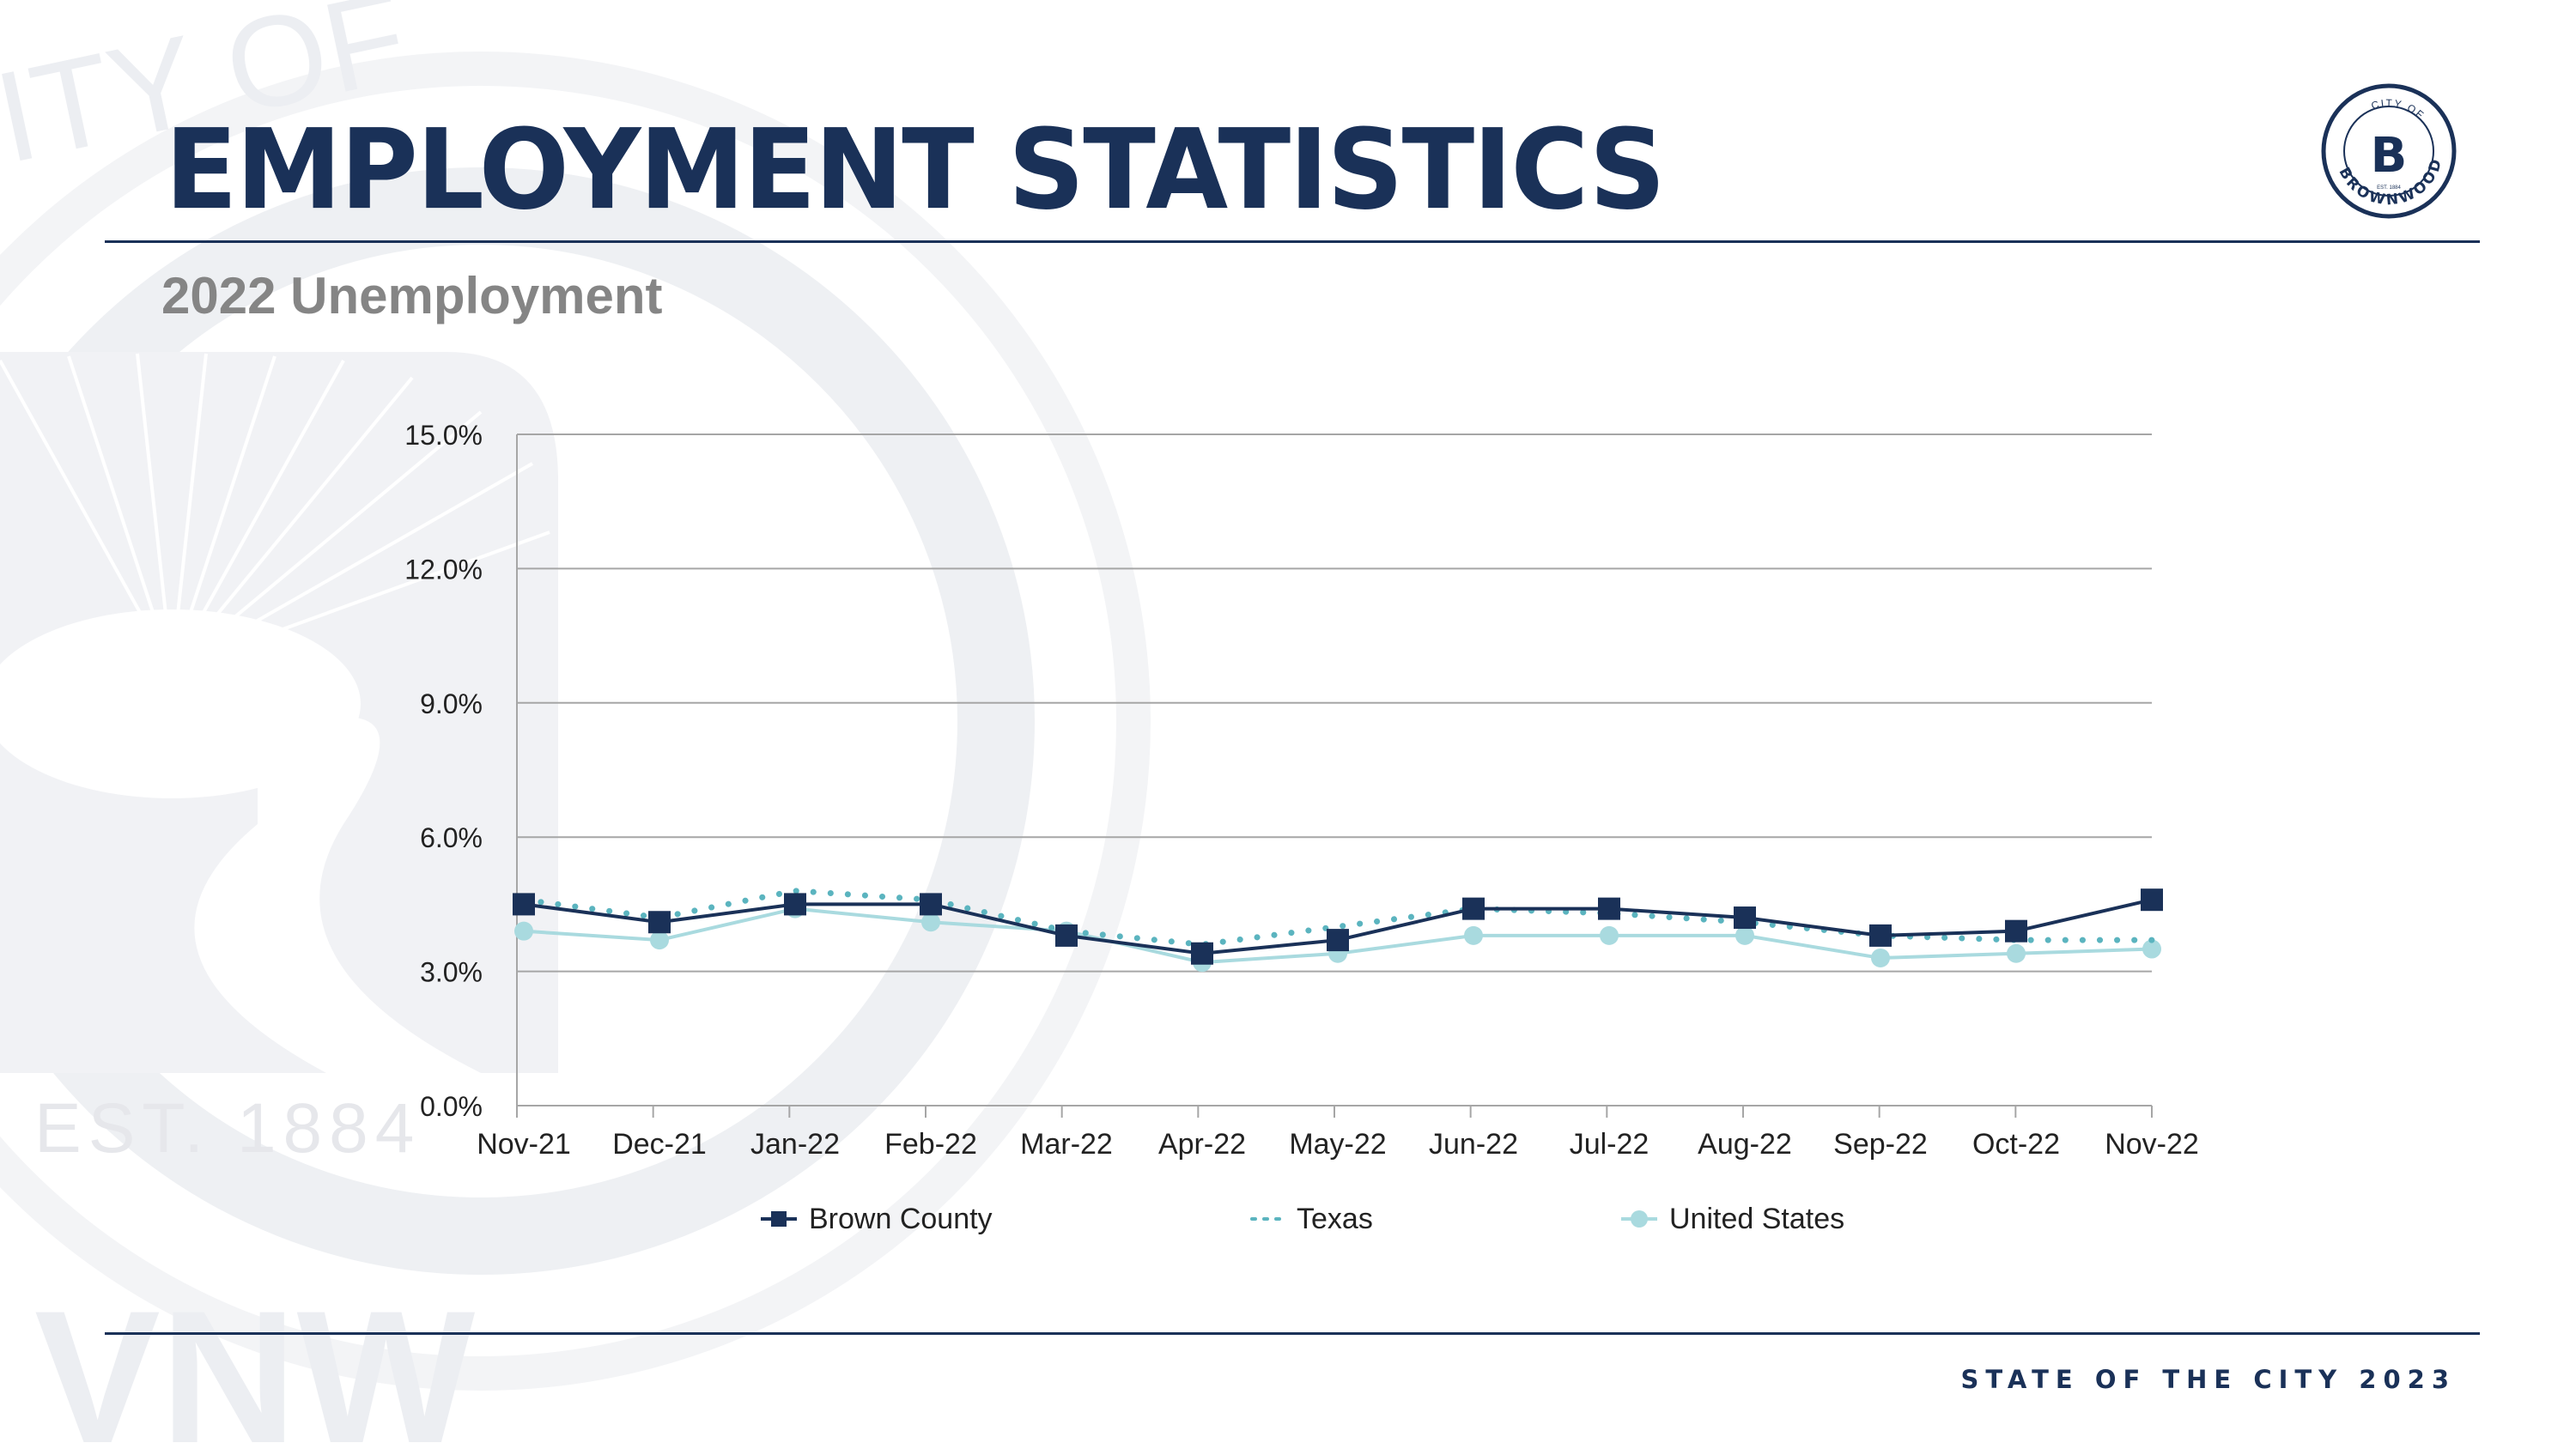  I want to click on y-tick-label: 9.0%, so click(452, 703).